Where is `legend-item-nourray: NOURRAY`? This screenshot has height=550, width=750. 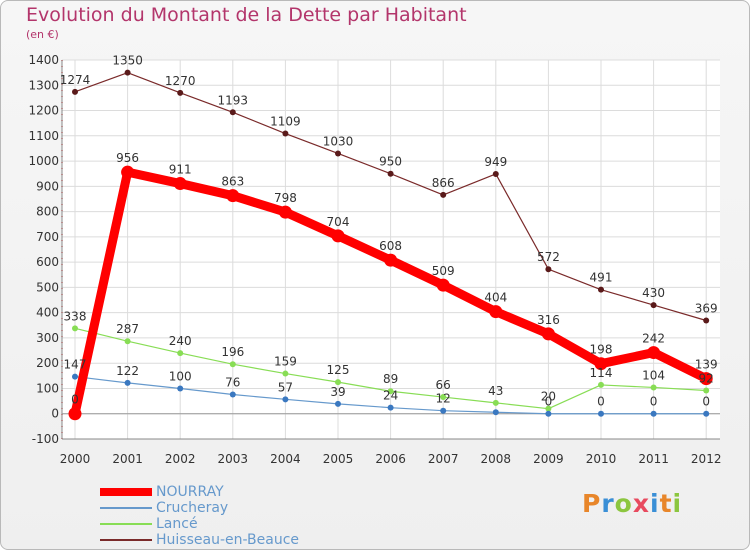 legend-item-nourray: NOURRAY is located at coordinates (199, 492).